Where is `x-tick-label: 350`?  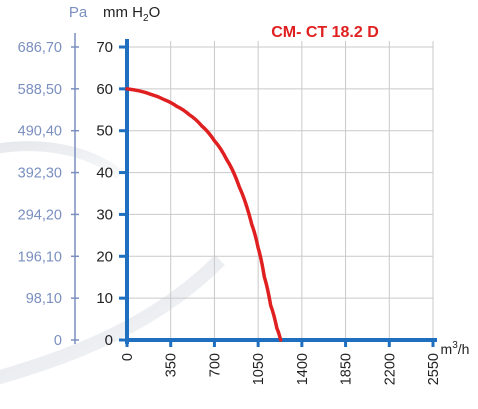 x-tick-label: 350 is located at coordinates (172, 365).